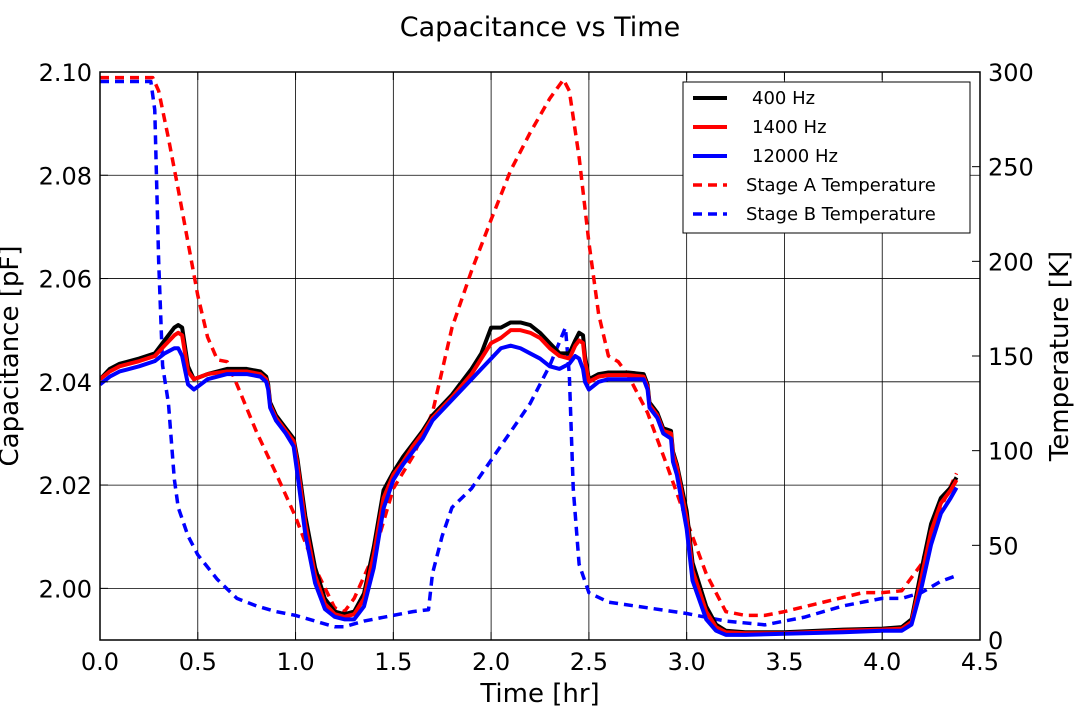  I want to click on chart-title: Capacitance vs Time, so click(540, 27).